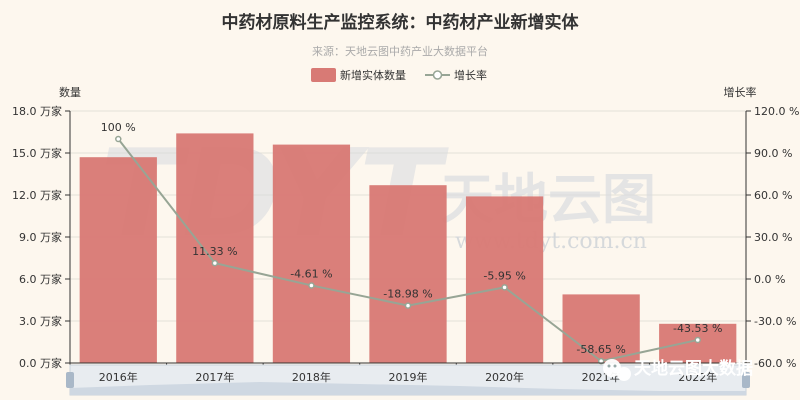 Image resolution: width=800 pixels, height=400 pixels. What do you see at coordinates (740, 92) in the screenshot?
I see `y-right-axis-name: 增长率` at bounding box center [740, 92].